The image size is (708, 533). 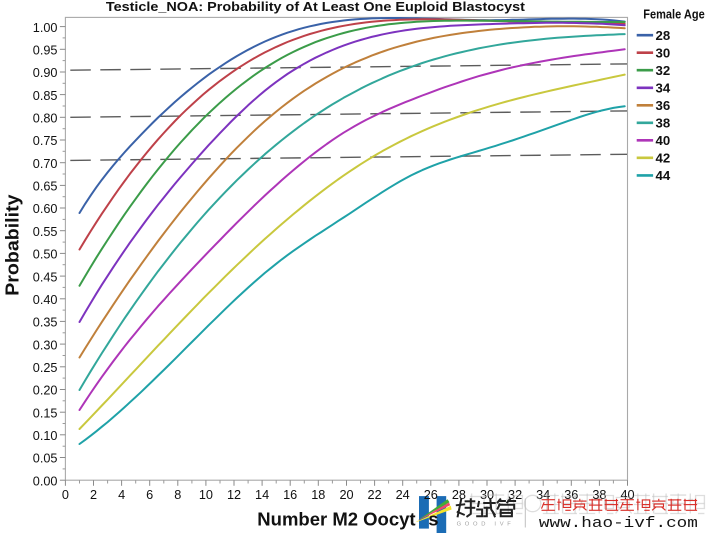 I want to click on svg-text: 0.40, so click(x=45, y=300).